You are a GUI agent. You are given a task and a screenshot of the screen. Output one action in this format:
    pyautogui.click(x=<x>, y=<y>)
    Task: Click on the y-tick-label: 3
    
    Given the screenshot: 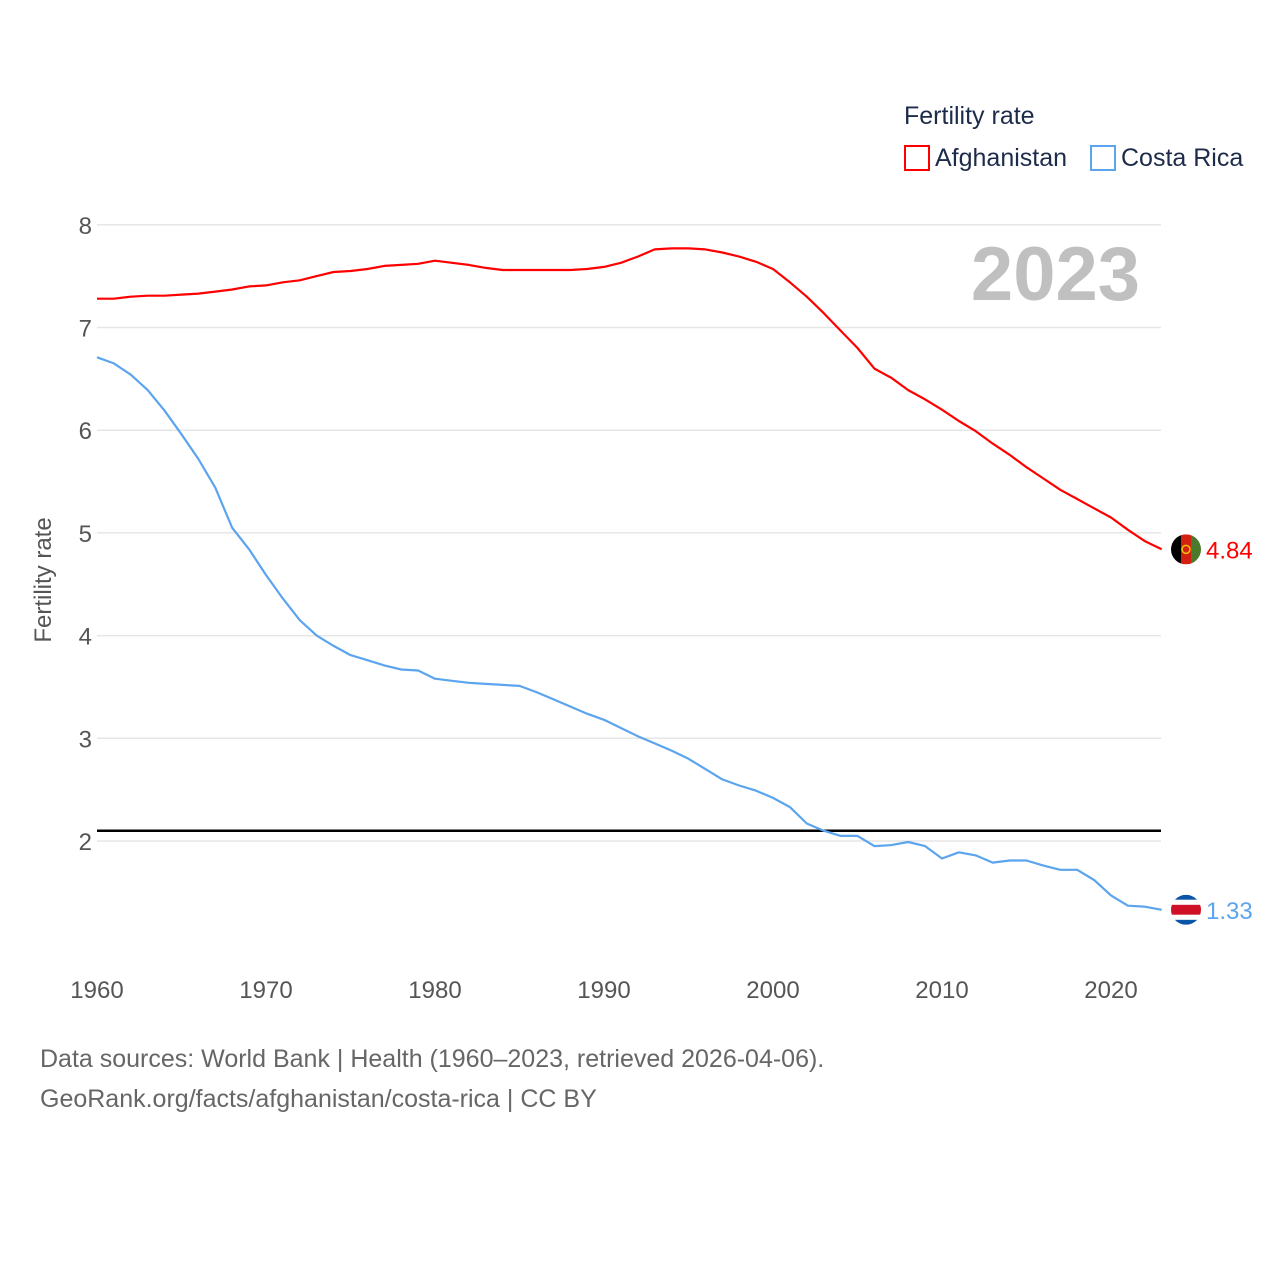 What is the action you would take?
    pyautogui.click(x=85, y=739)
    